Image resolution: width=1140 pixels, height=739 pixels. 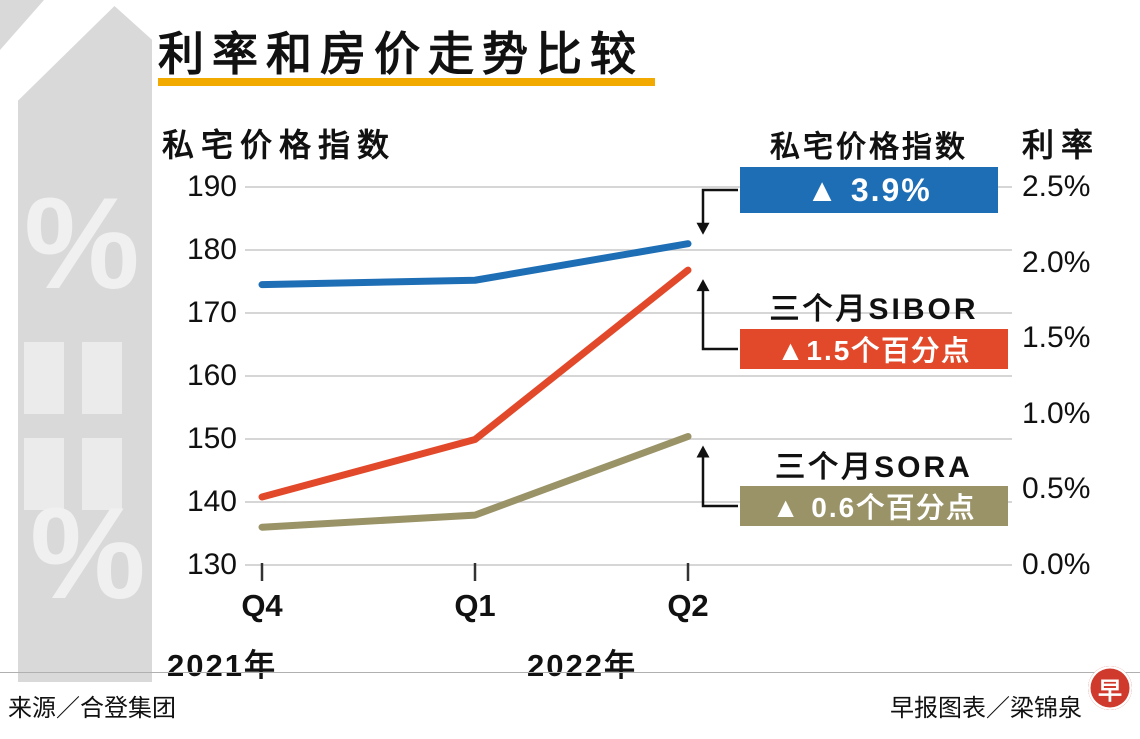 What do you see at coordinates (874, 467) in the screenshot?
I see `sora-label: 三个月SORA` at bounding box center [874, 467].